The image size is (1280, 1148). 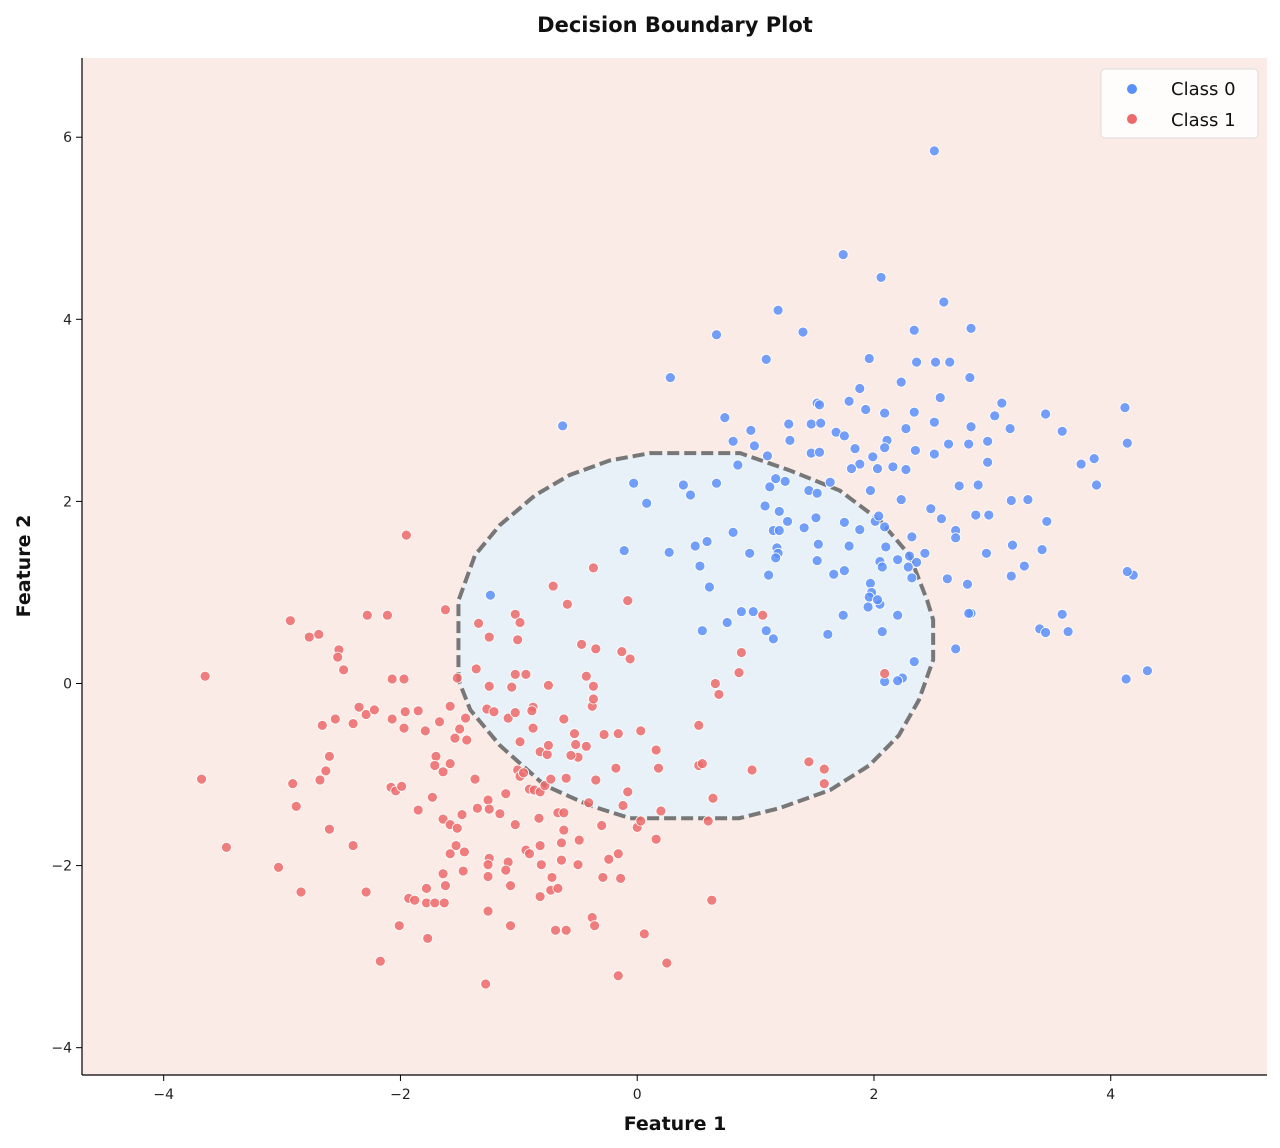 I want to click on legend-marker-class0, so click(x=1132, y=89).